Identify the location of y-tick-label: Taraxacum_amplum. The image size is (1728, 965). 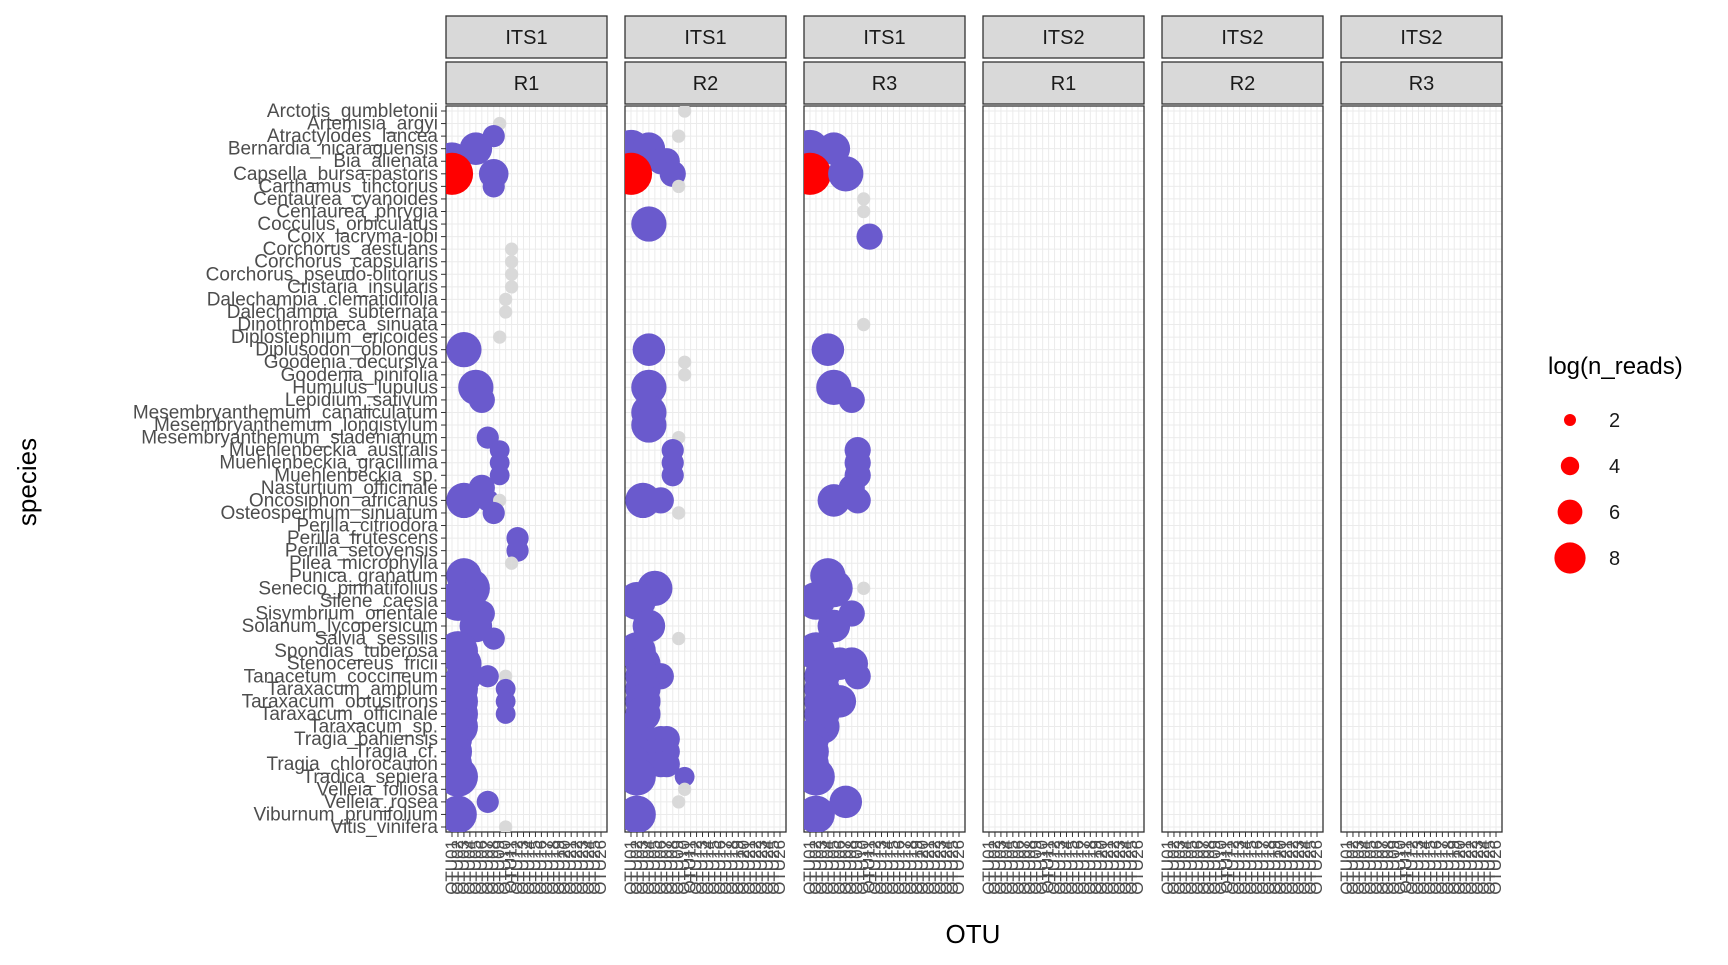
(352, 689).